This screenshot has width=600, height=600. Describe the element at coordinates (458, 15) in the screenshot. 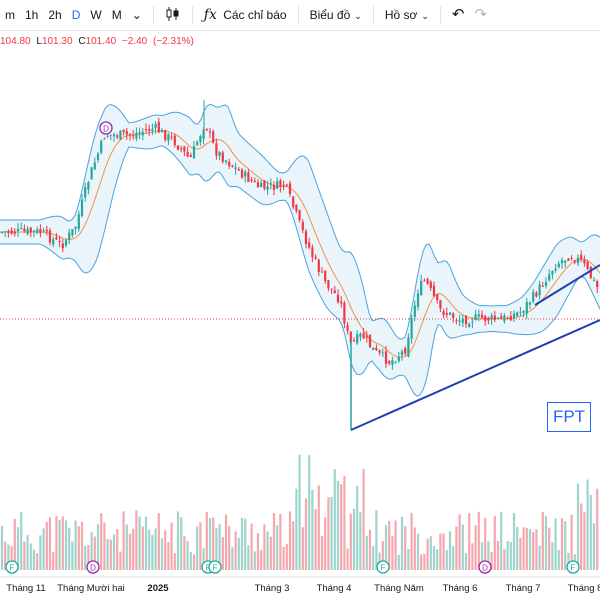

I see `undo-button: ↶` at that location.